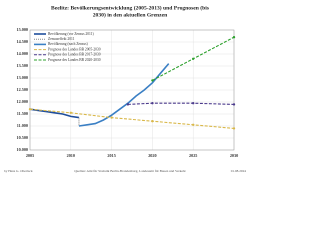 The height and width of the screenshot is (240, 320). I want to click on y-tick-label: 13.500, so click(22, 65).